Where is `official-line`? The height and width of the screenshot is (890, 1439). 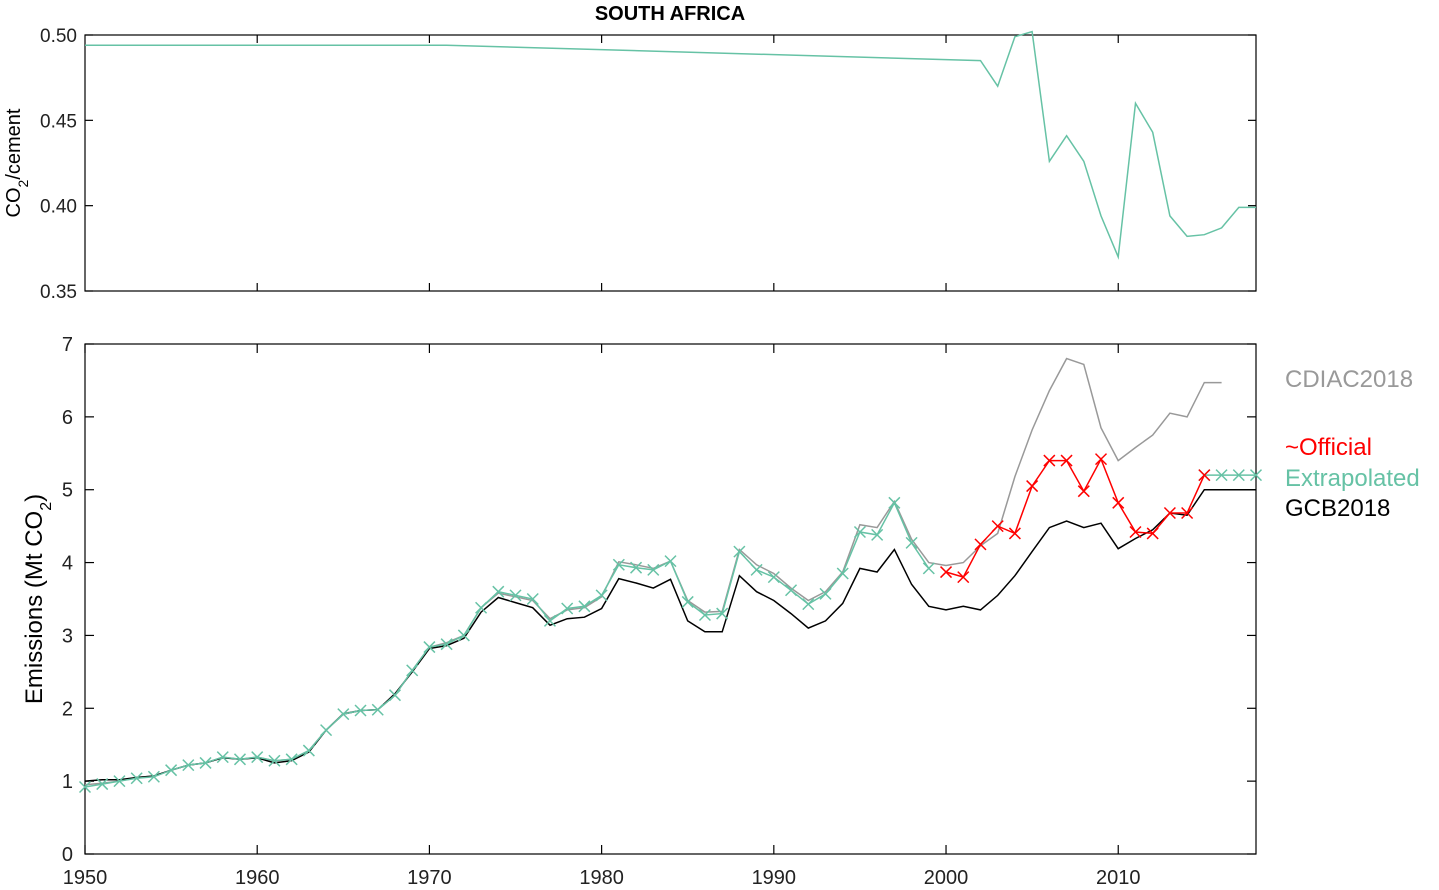 official-line is located at coordinates (1075, 517).